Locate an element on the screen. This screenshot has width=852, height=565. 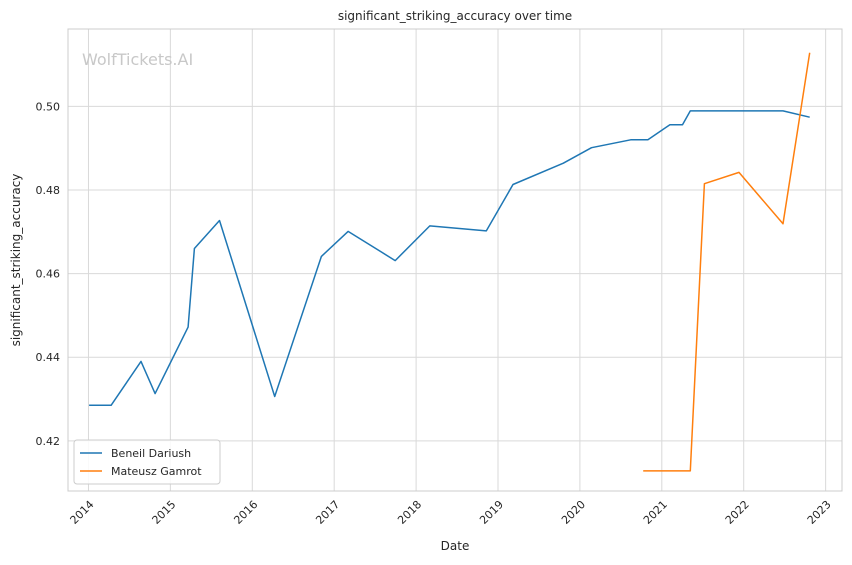
y-tick-label: 0.42 is located at coordinates (48, 441).